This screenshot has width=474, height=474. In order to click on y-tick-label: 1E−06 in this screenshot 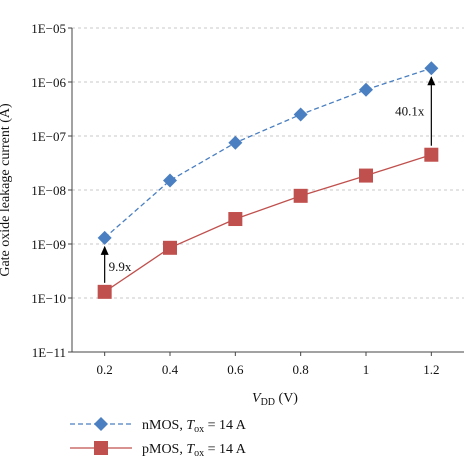, I will do `click(48, 82)`.